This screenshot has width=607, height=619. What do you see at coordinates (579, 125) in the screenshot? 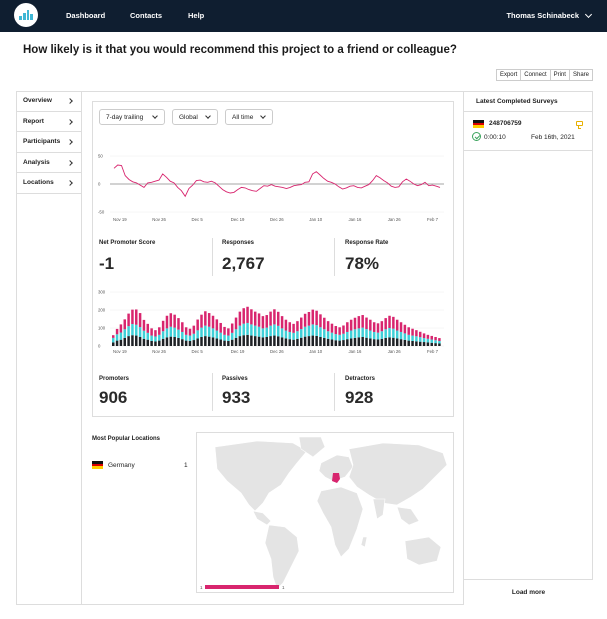
I see `comment-icon` at bounding box center [579, 125].